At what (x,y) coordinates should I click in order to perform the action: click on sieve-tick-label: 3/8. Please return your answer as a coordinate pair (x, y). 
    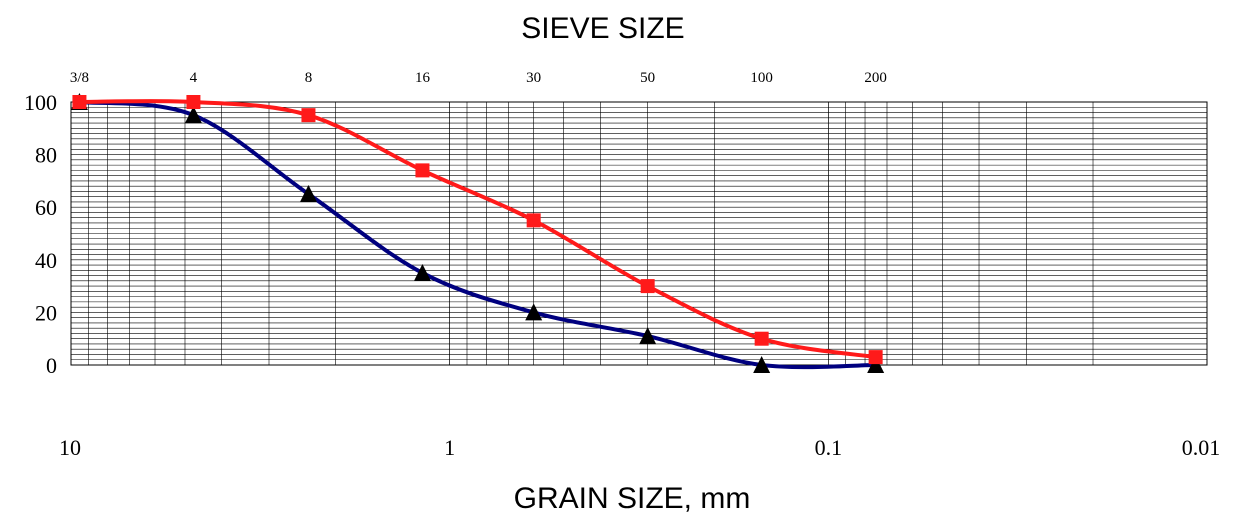
    Looking at the image, I should click on (79, 78).